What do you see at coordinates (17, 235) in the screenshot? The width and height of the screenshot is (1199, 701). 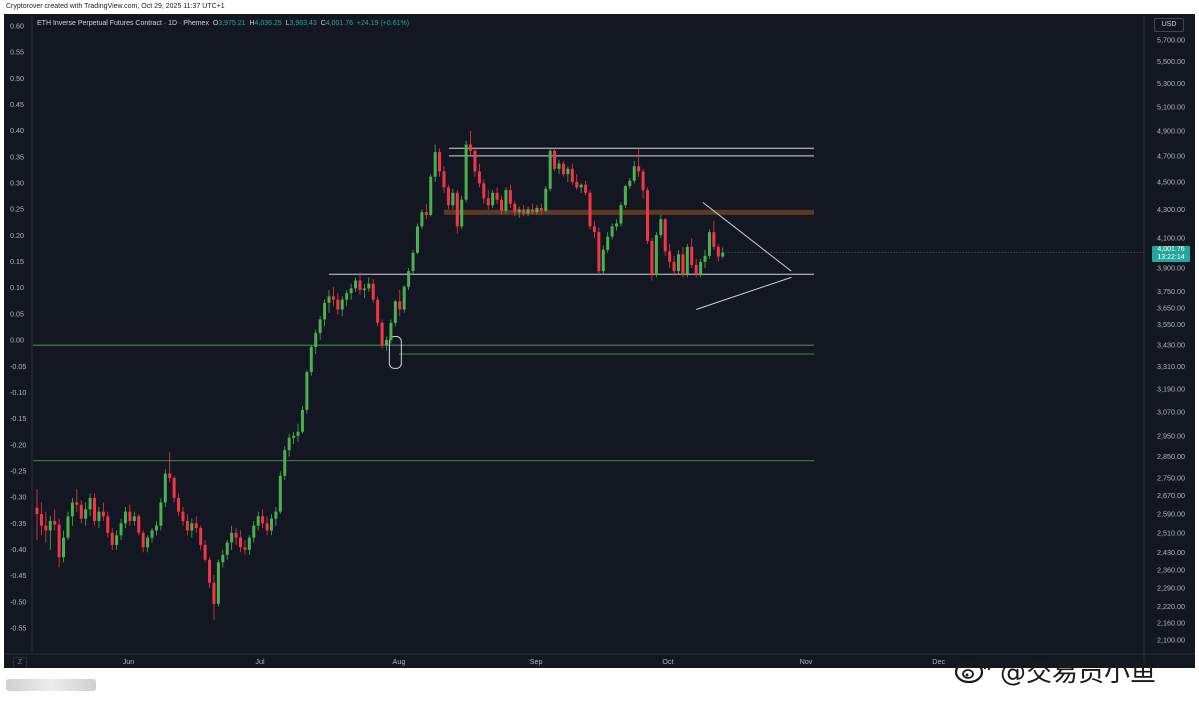 I see `left-axis-tick-label: 0.20` at bounding box center [17, 235].